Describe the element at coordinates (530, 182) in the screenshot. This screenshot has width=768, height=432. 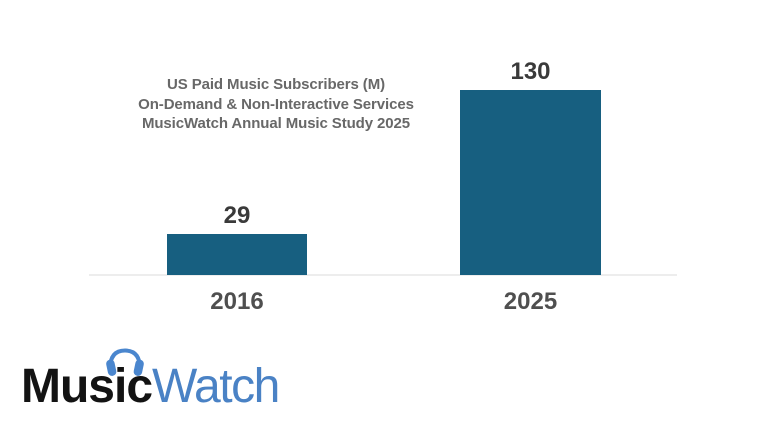
I see `bar-2025` at that location.